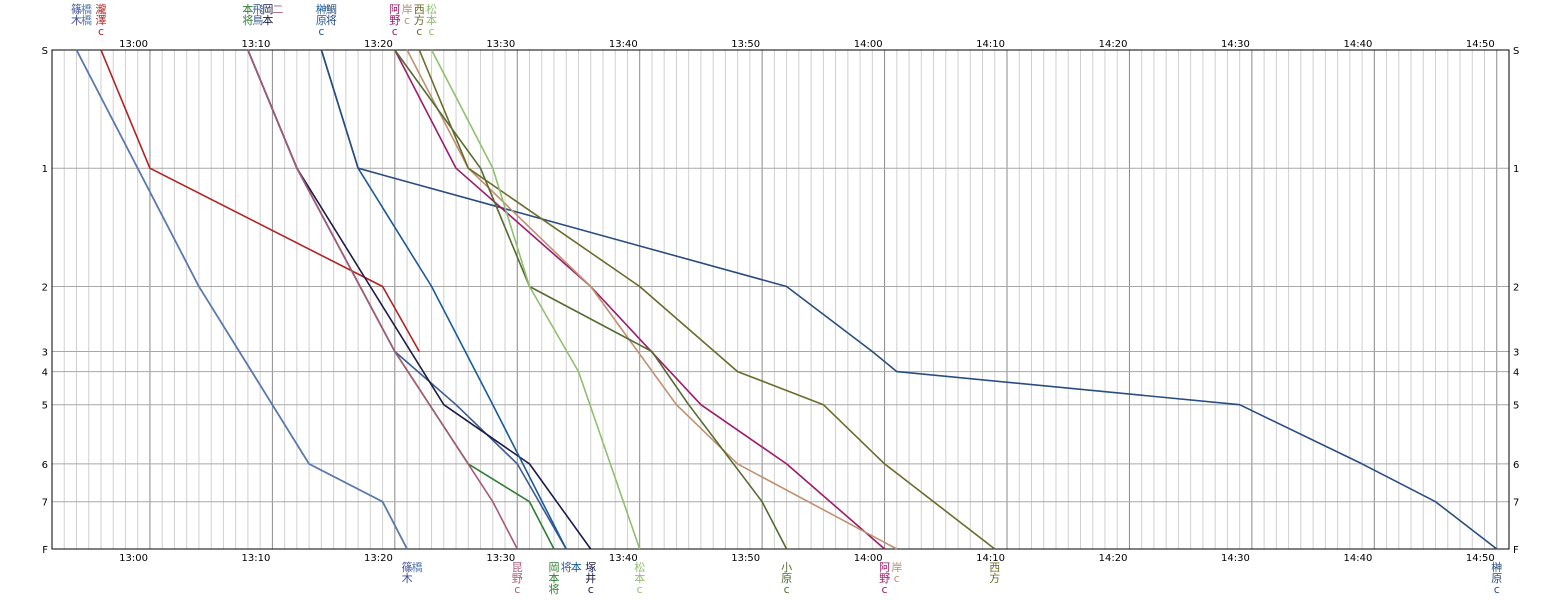  I want to click on series-label-top: 榊, so click(321, 9).